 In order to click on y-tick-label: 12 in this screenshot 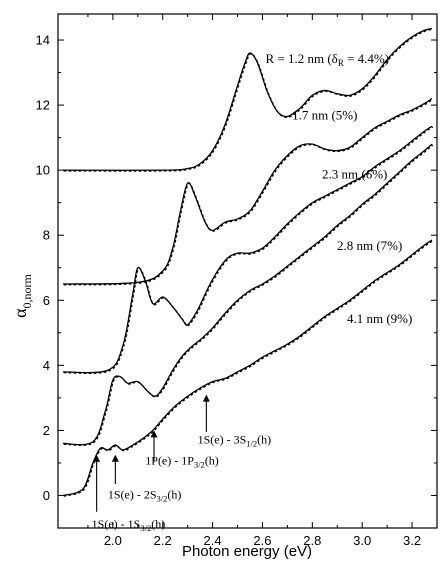, I will do `click(43, 105)`.